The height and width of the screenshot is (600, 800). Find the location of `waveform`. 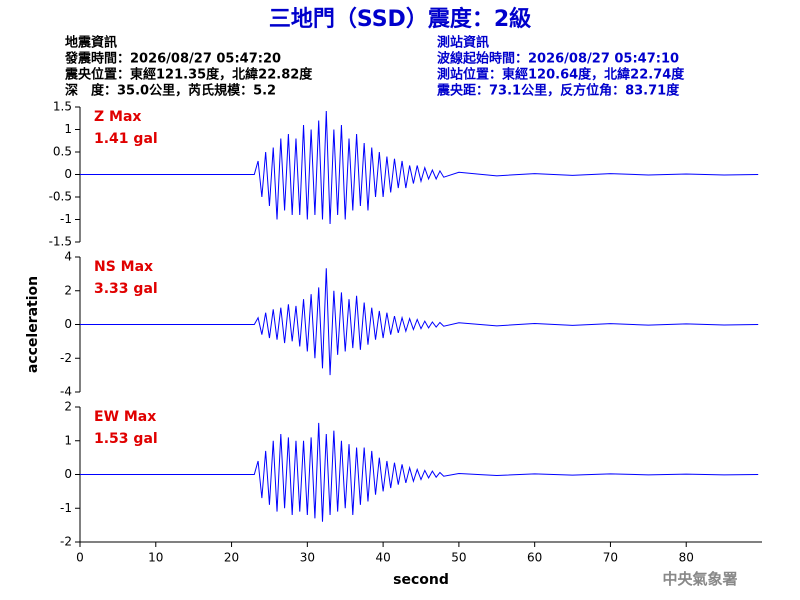

waveform is located at coordinates (419, 472).